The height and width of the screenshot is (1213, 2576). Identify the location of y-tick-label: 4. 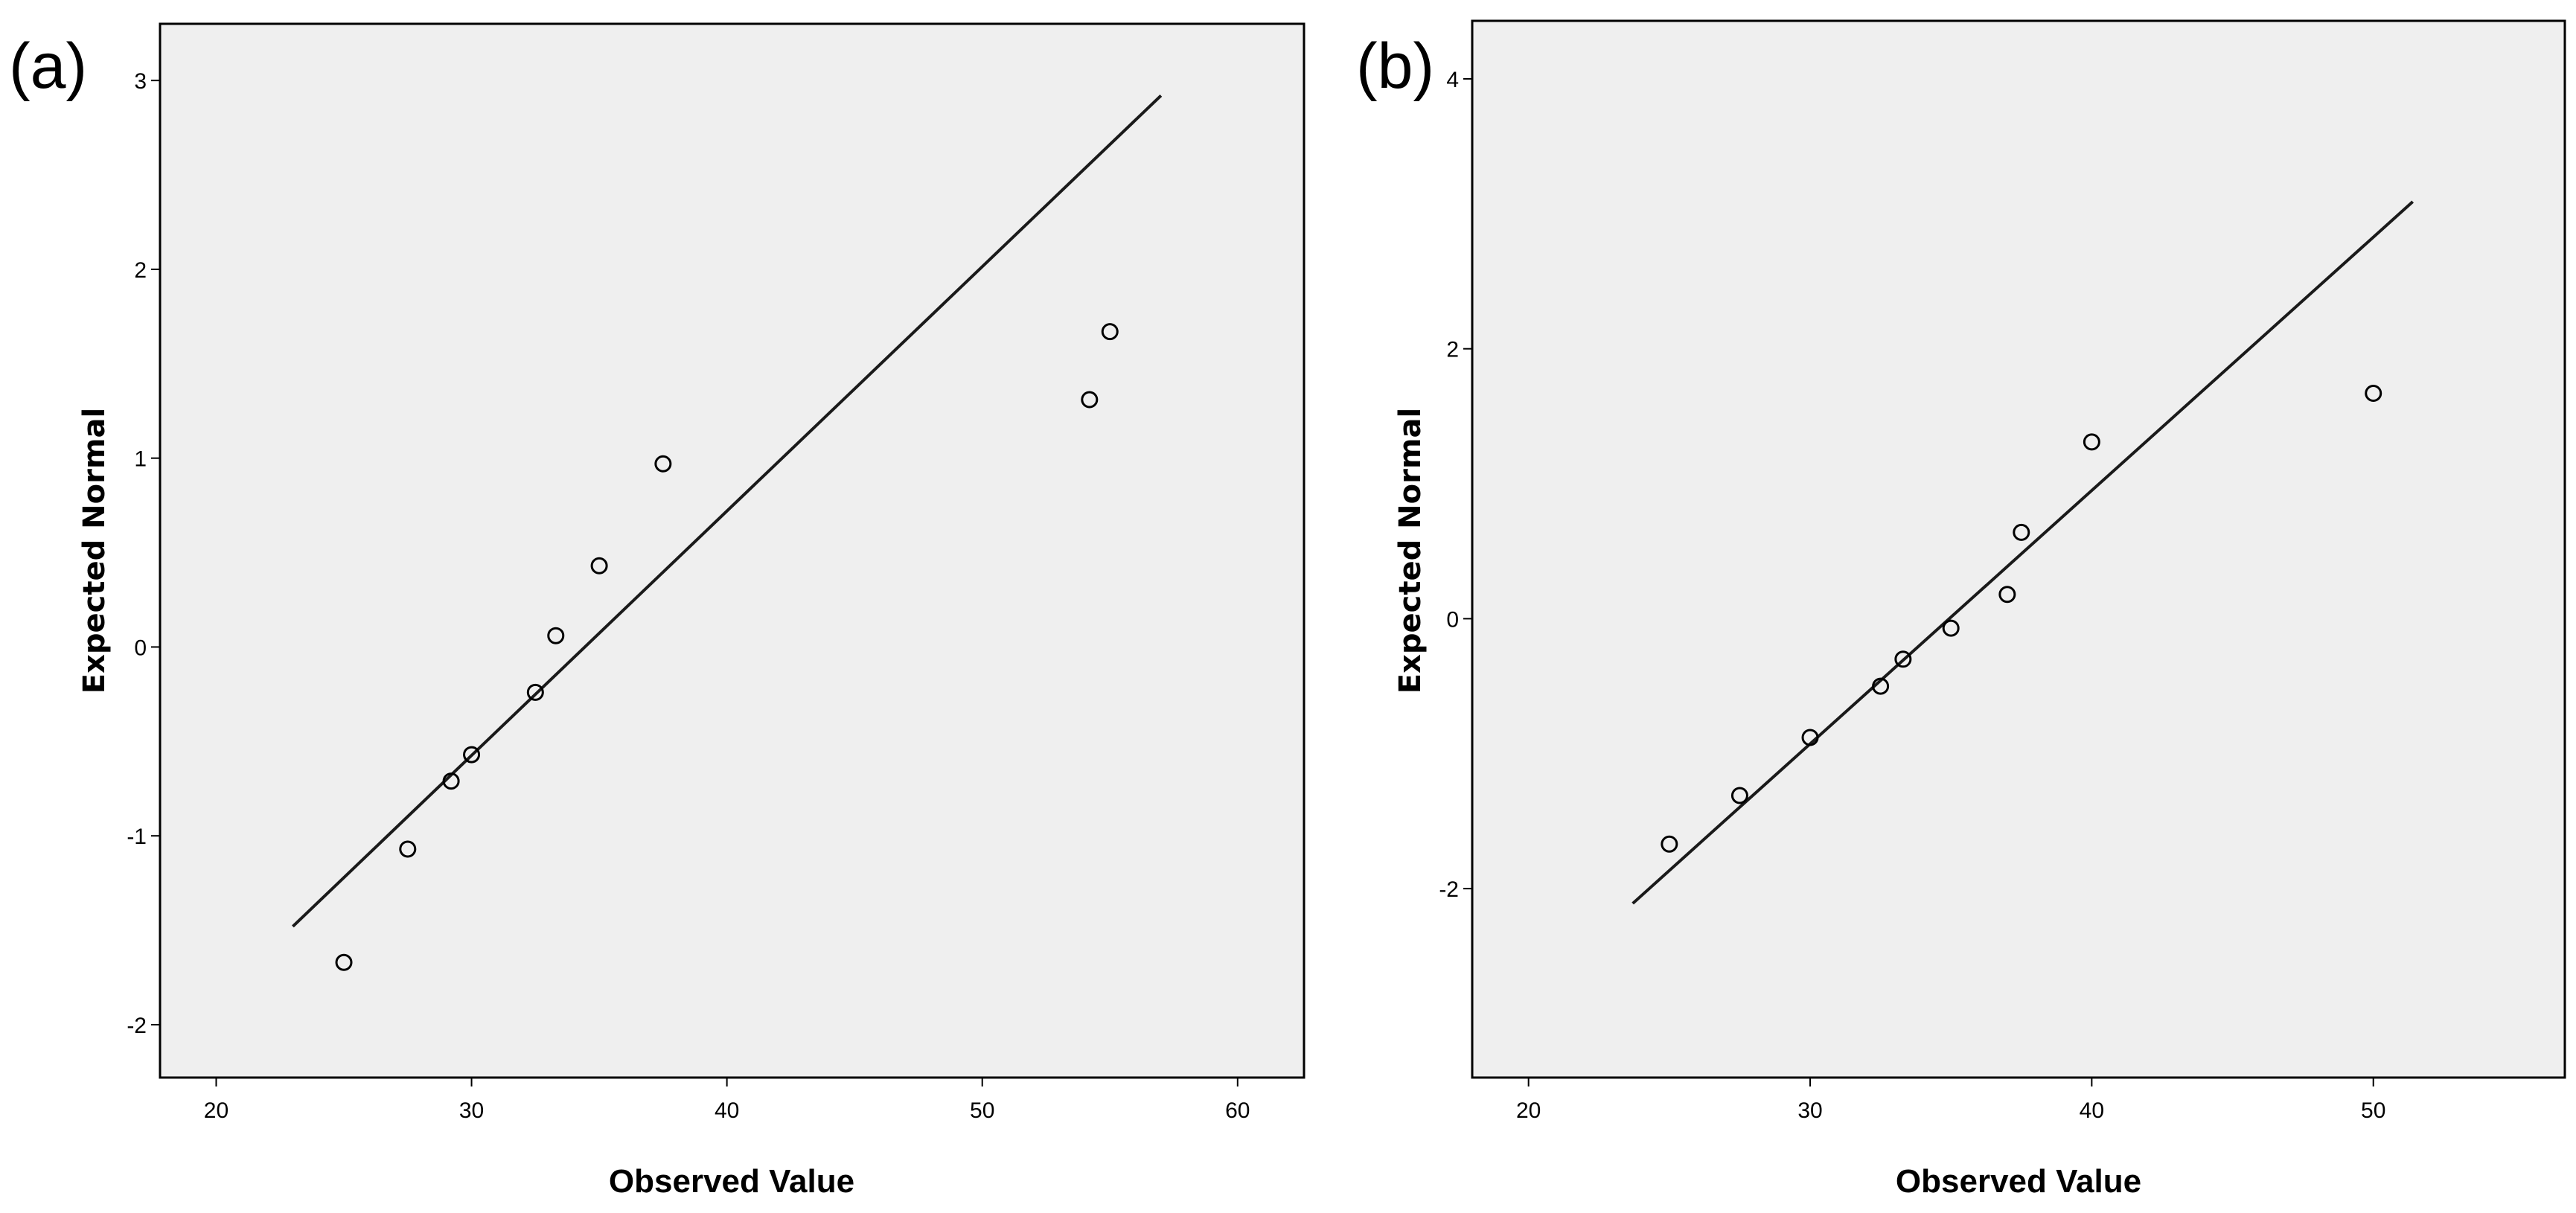
(1452, 80).